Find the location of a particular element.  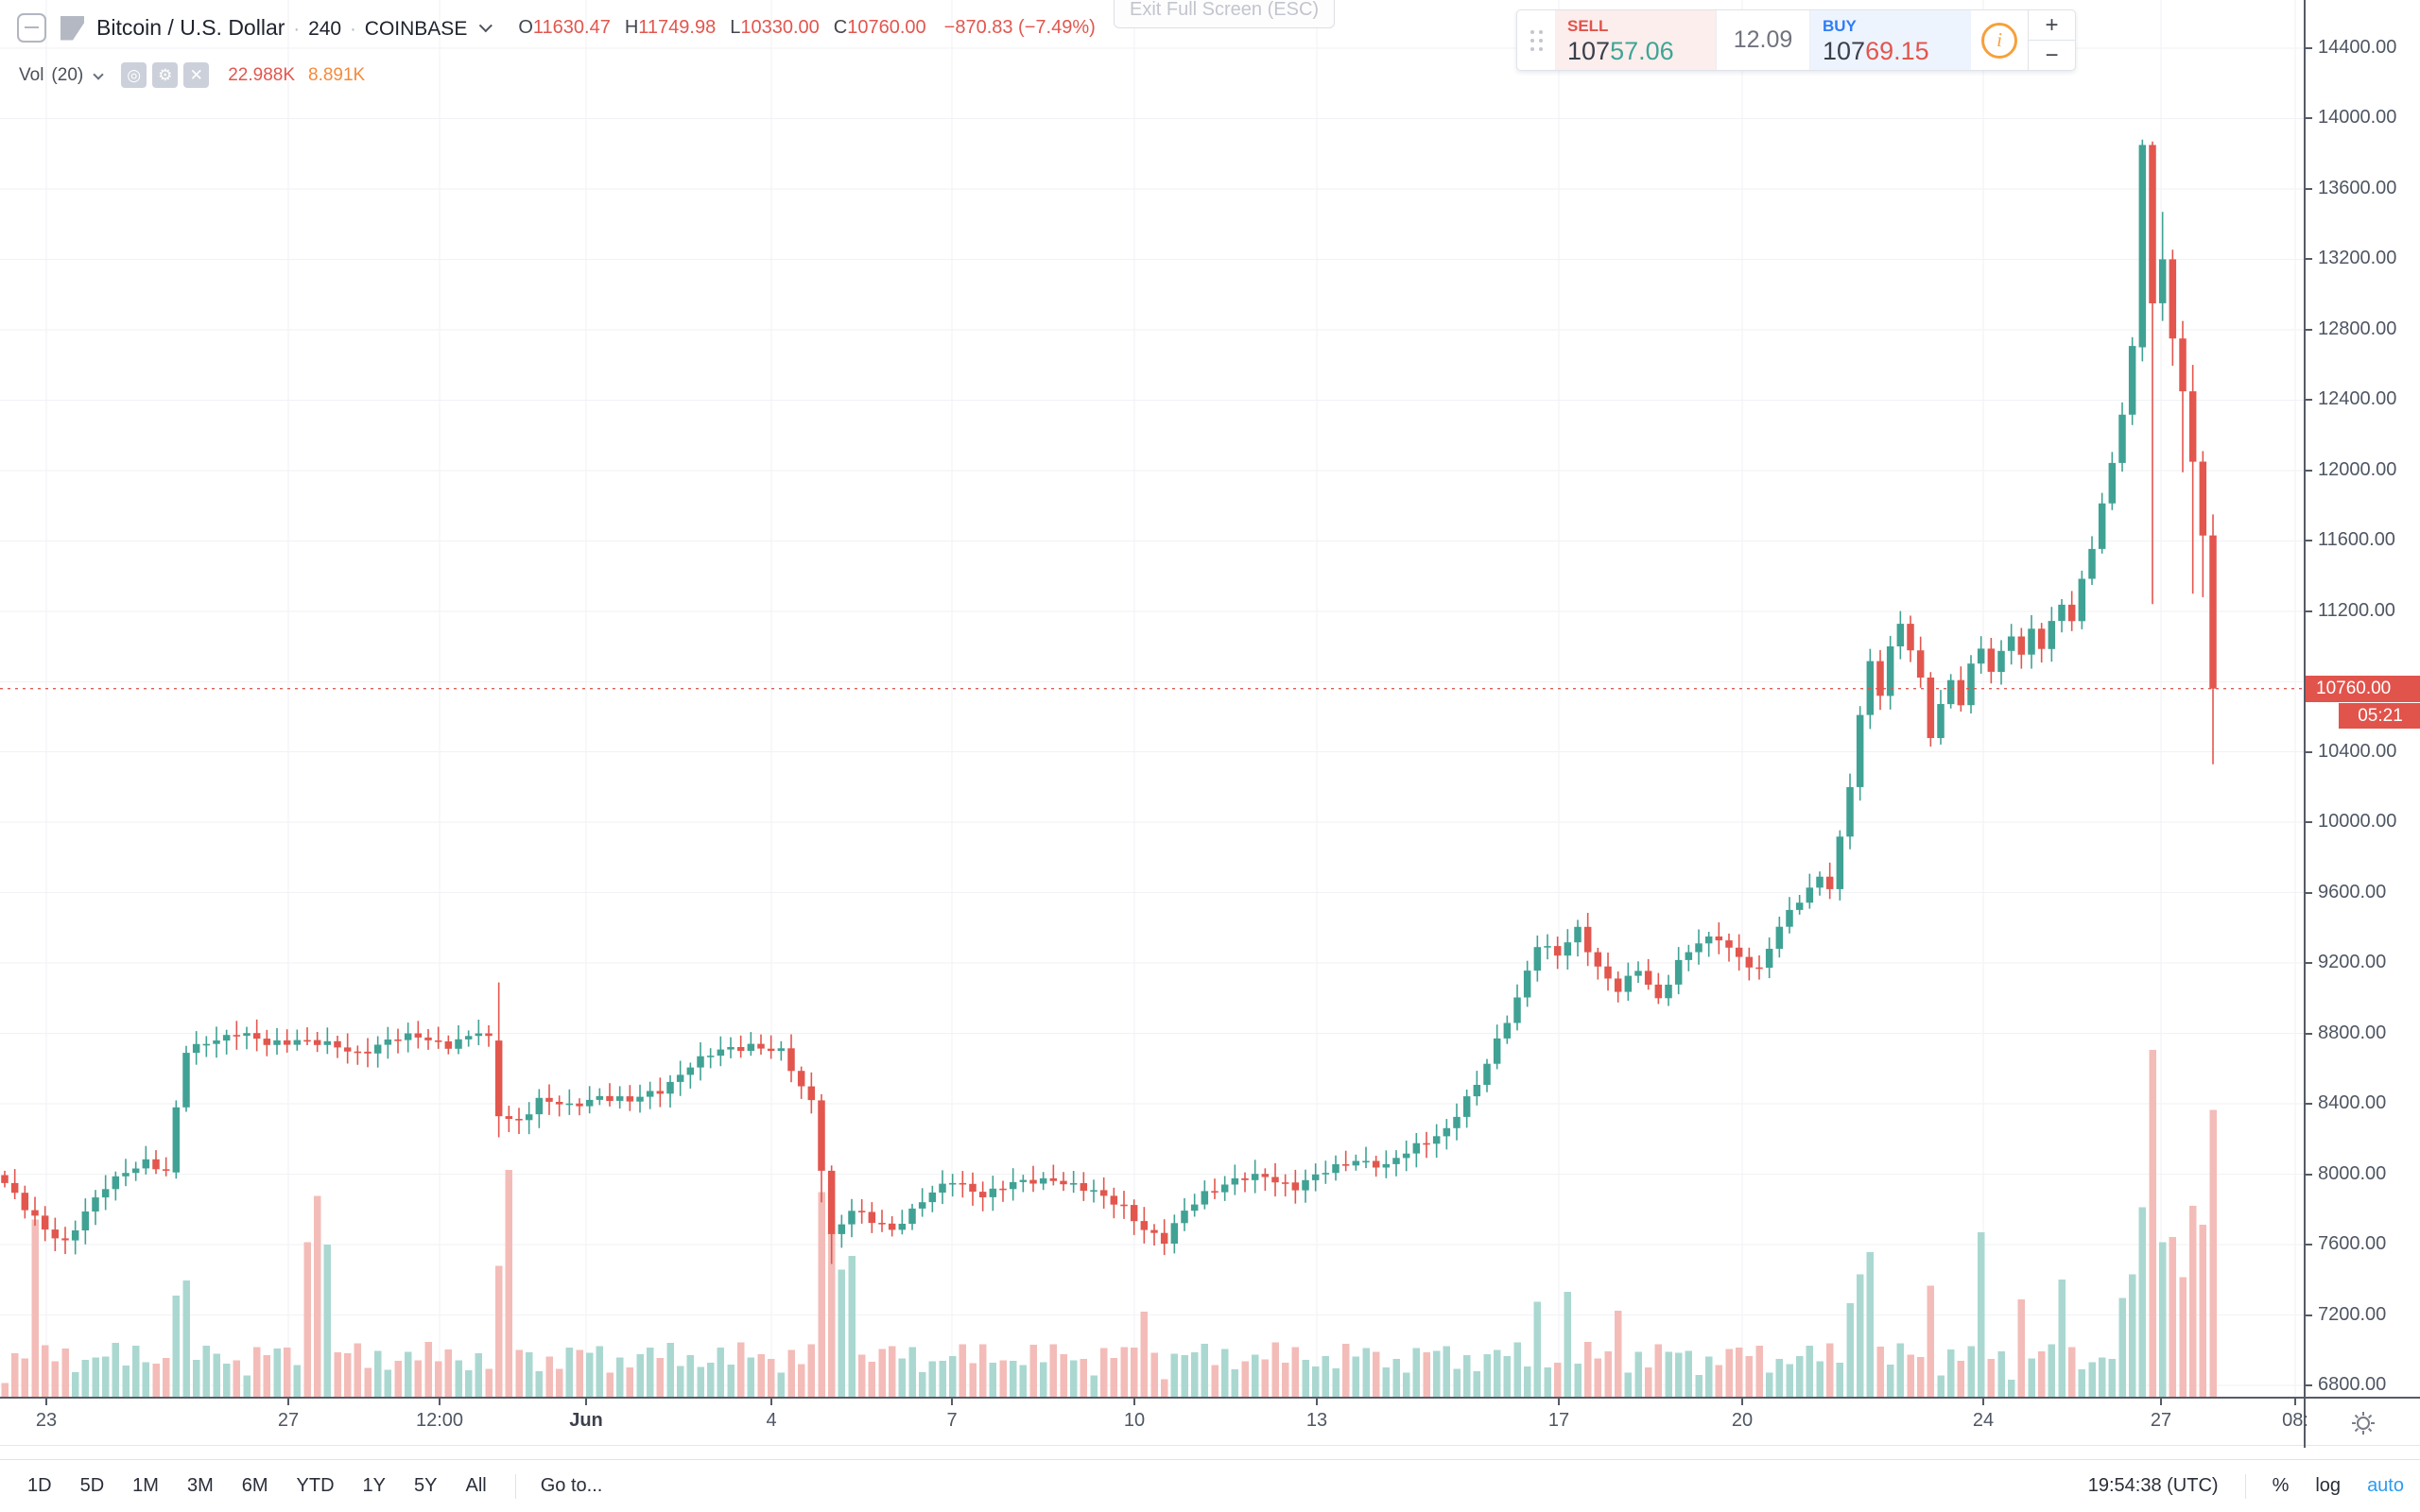

symbol-menu-button: Bitcoin / U.S. Dollar · 240 · COINBASE is located at coordinates (294, 28).